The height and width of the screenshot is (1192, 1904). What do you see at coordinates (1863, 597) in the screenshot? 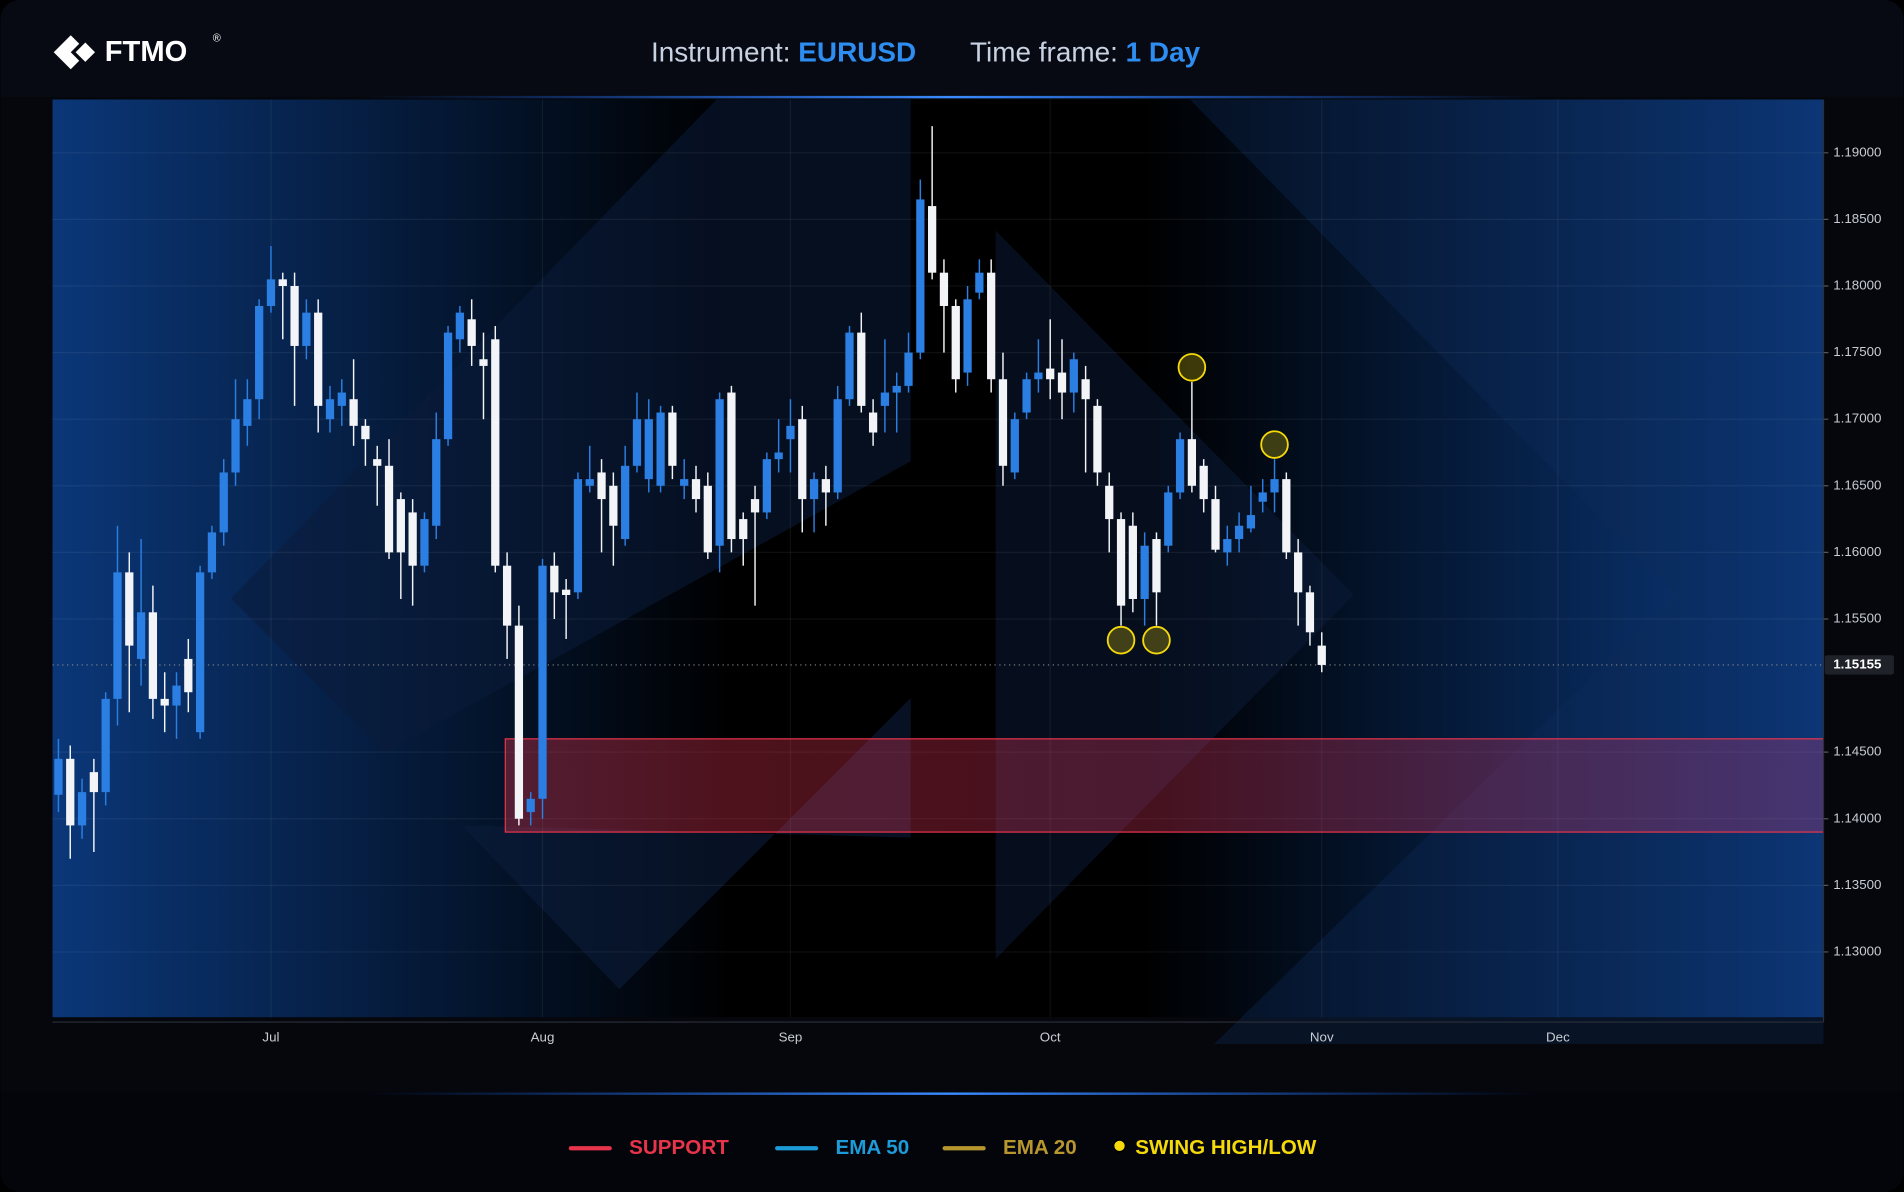
I see `y-axis-bg` at bounding box center [1863, 597].